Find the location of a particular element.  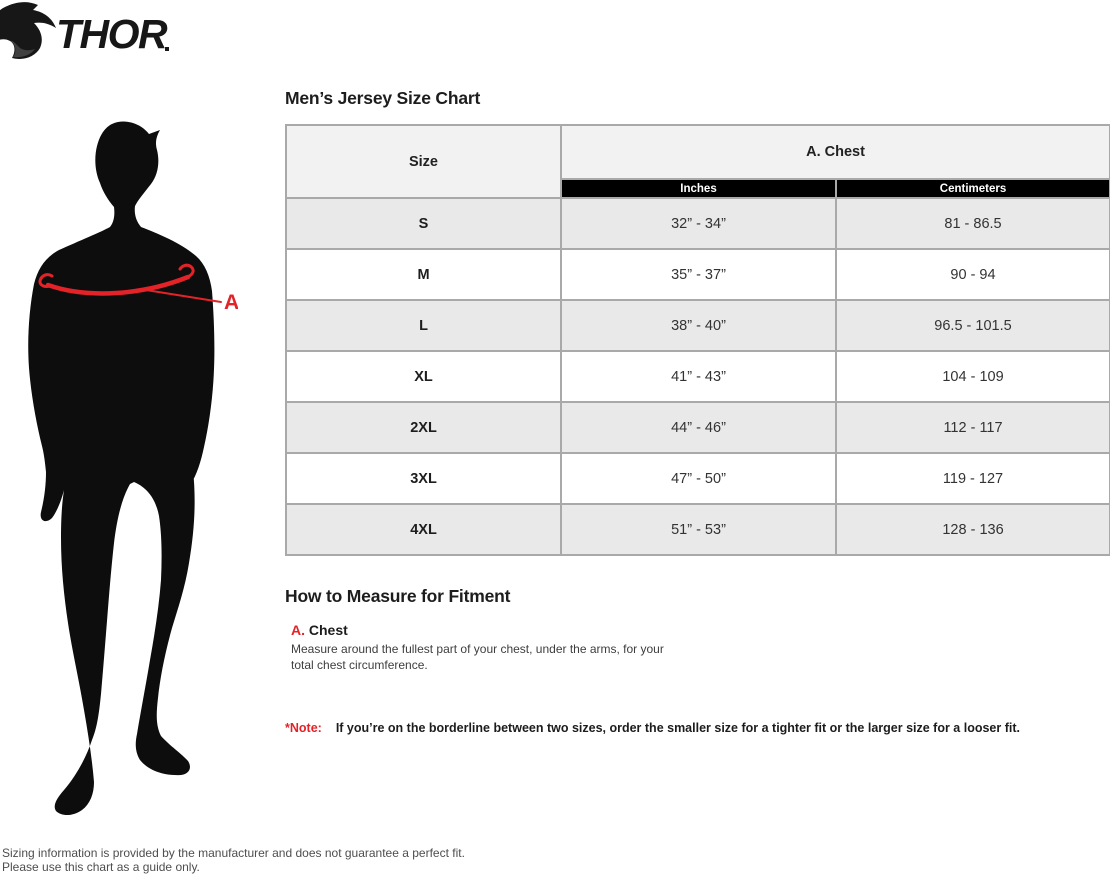

measure-letter: A. is located at coordinates (298, 630).